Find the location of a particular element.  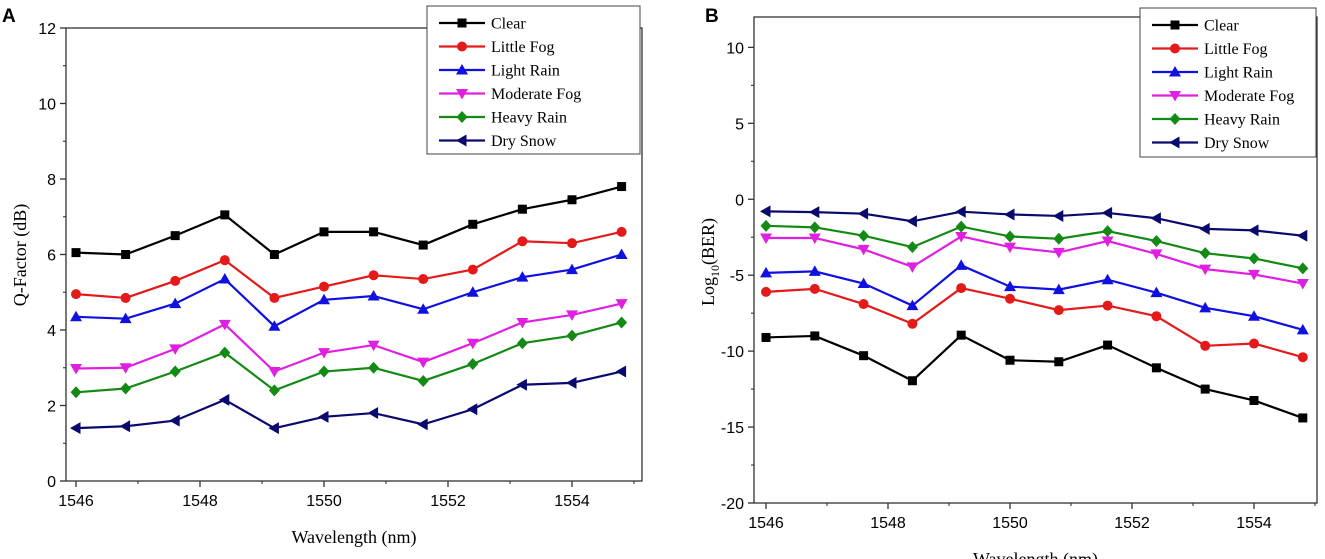

y-tick-label: -20 is located at coordinates (732, 504).